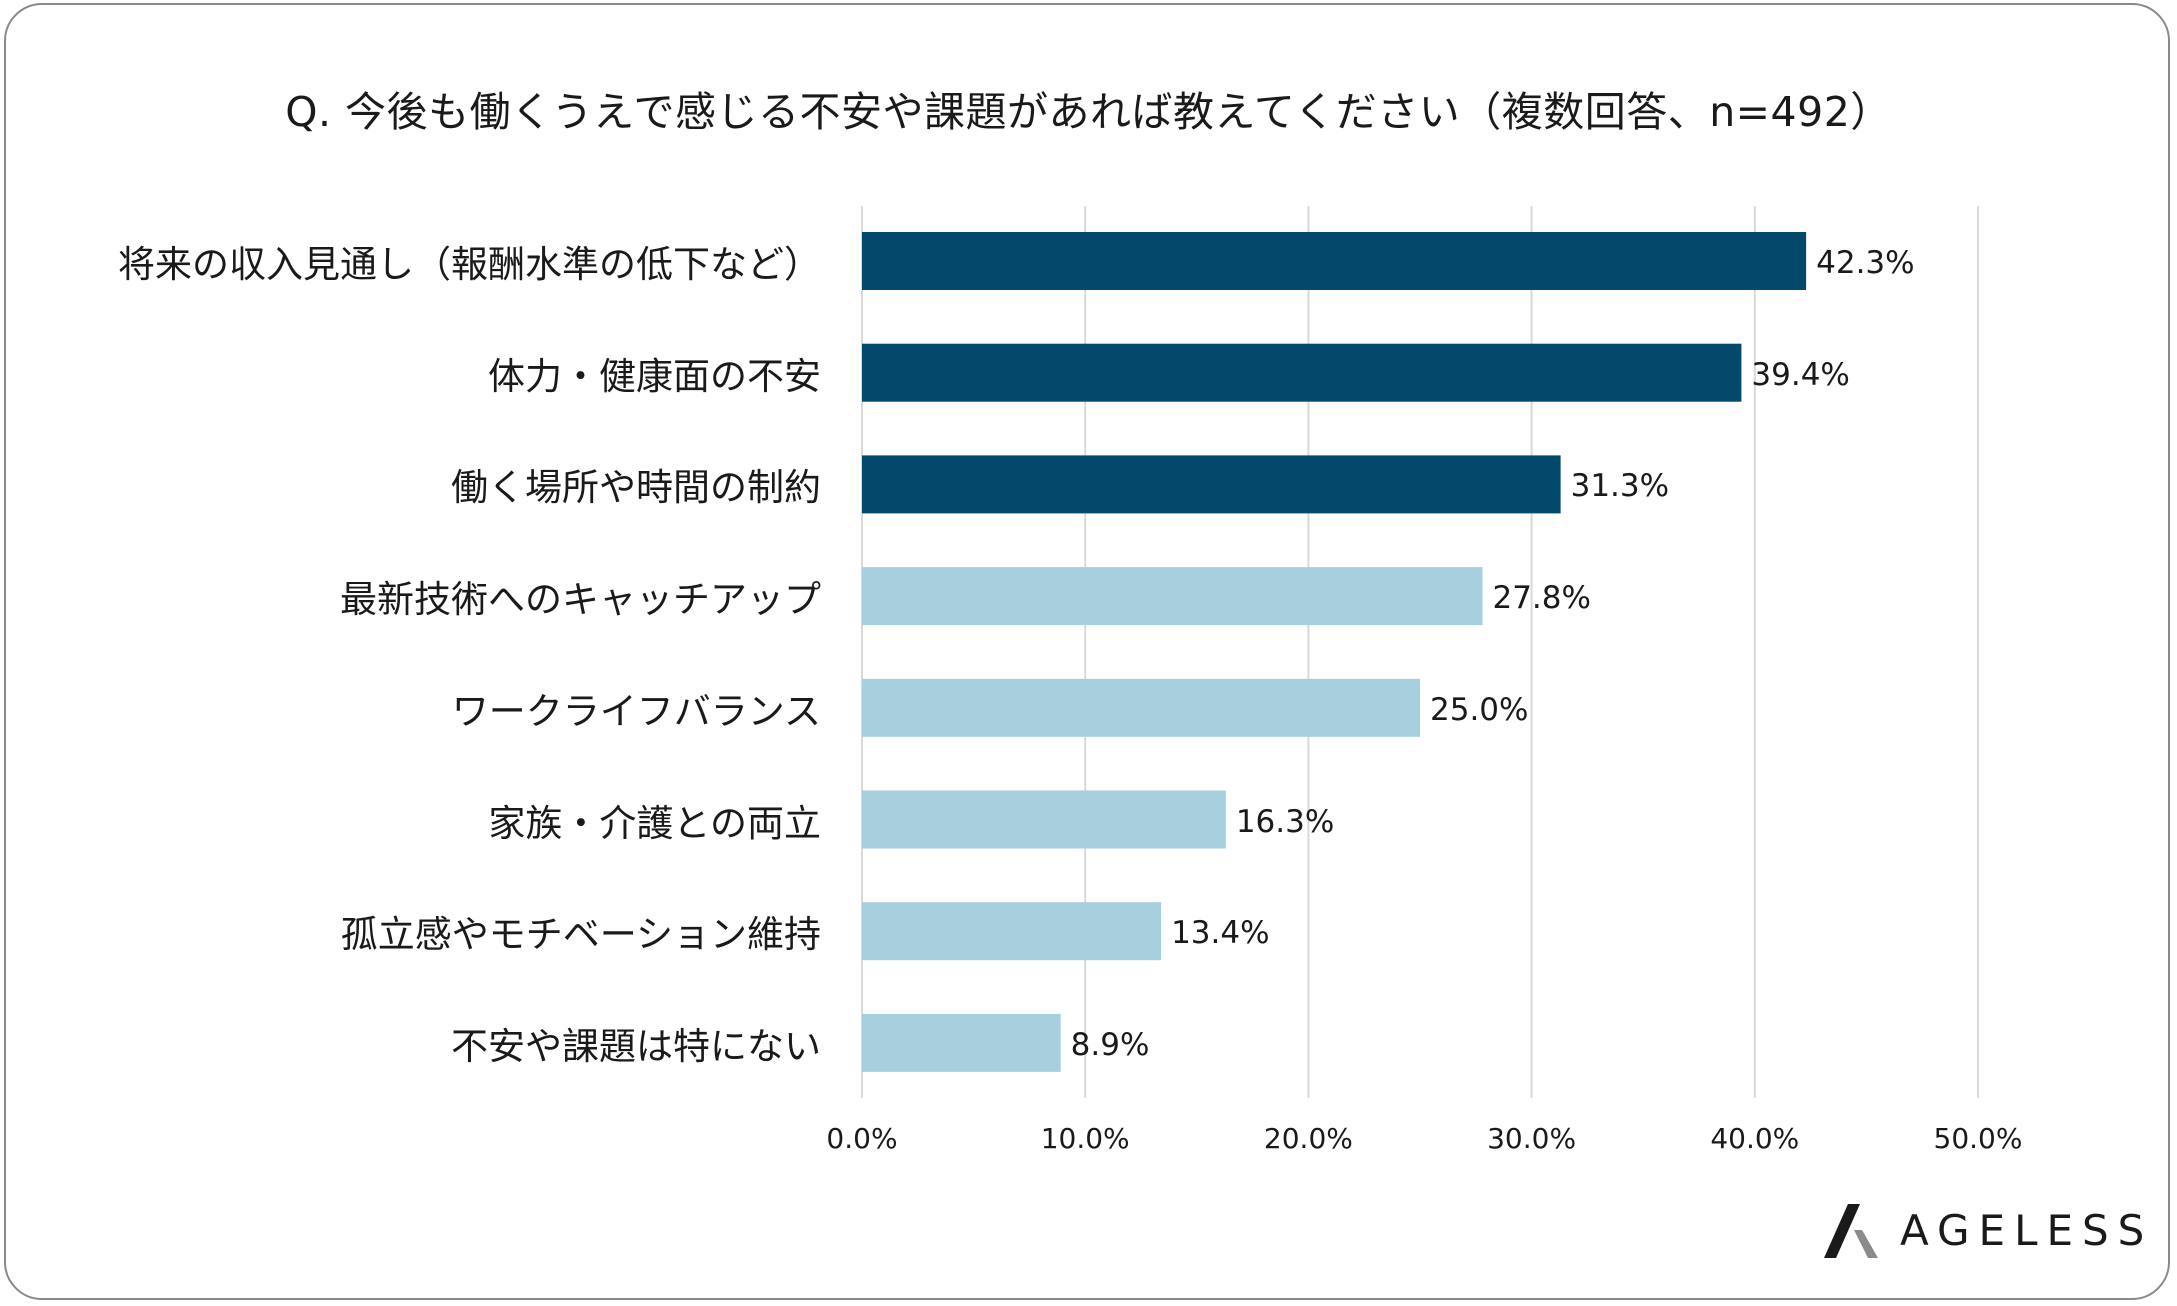 The height and width of the screenshot is (1306, 2177). Describe the element at coordinates (1755, 1138) in the screenshot. I see `x-tick-label: 40.0%` at that location.